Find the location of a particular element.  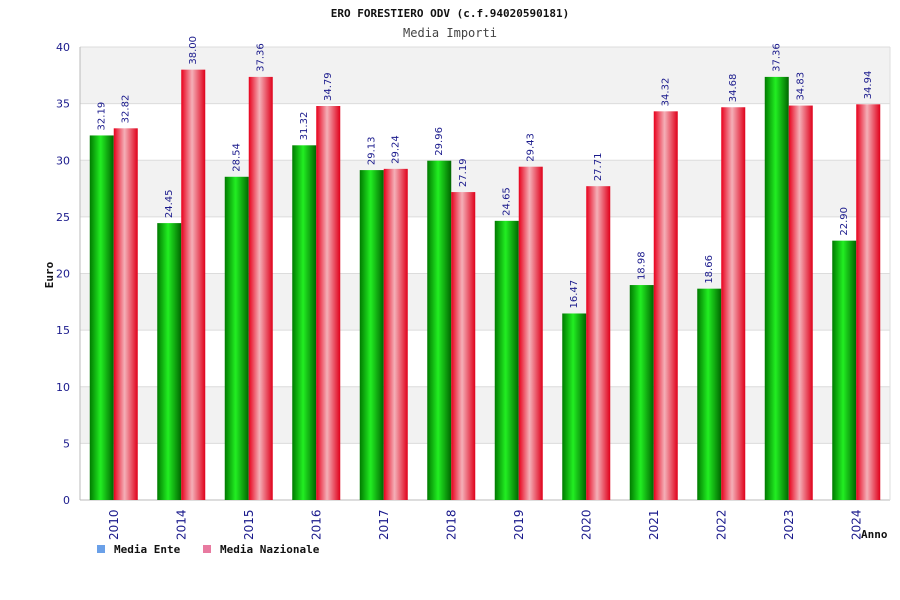

value-label-media-ente-2021: 18.98 is located at coordinates (642, 265).